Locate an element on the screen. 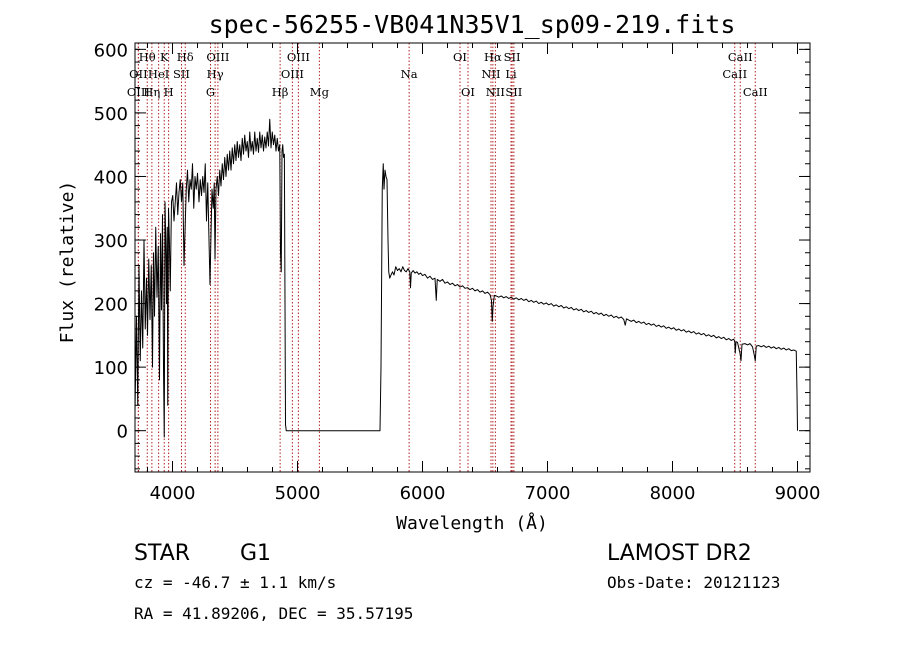 The height and width of the screenshot is (649, 900). line-label-13: OIII is located at coordinates (298, 57).